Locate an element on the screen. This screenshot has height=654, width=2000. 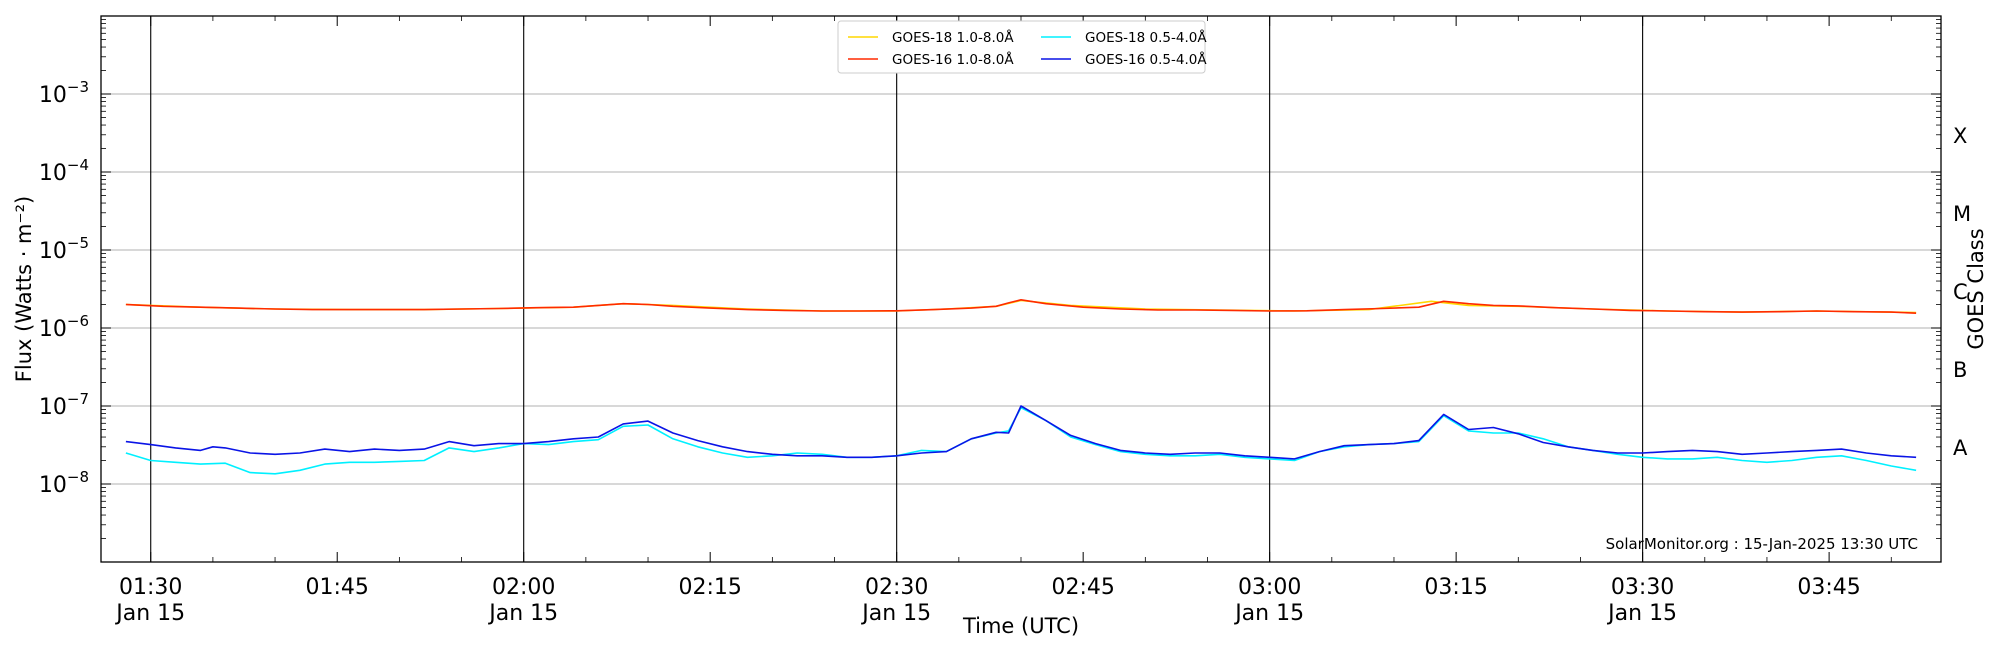
y-tick-label: 10⁻⁴ is located at coordinates (64, 171).